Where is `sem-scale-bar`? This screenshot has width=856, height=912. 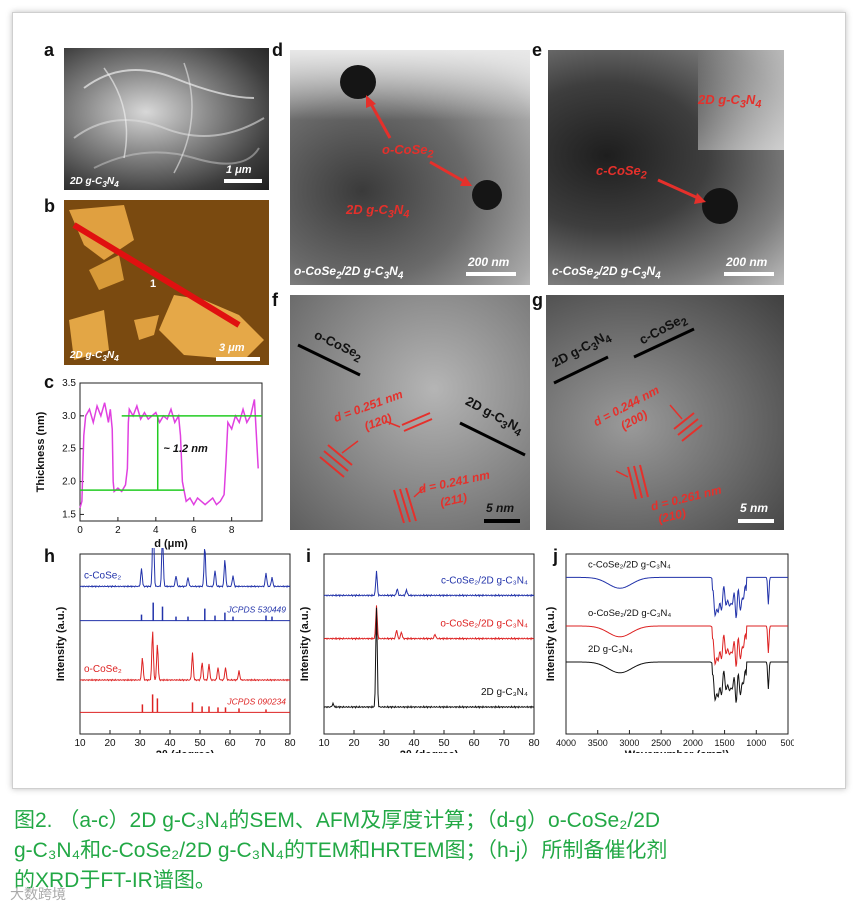
sem-scale-bar is located at coordinates (243, 181).